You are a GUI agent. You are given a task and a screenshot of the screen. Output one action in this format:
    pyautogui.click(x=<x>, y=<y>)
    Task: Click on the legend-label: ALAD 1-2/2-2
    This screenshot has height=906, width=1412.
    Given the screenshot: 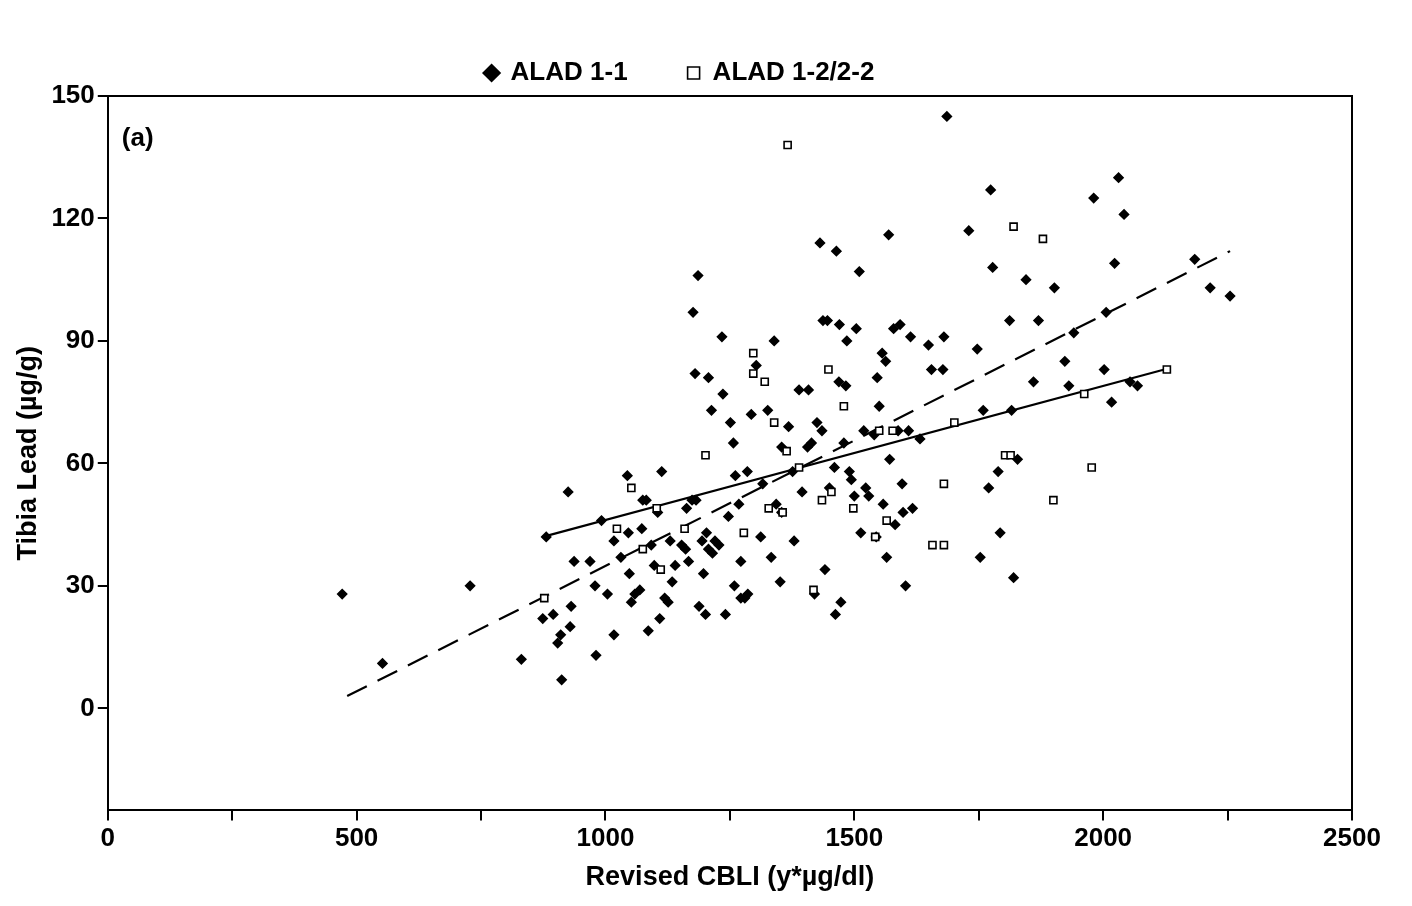 What is the action you would take?
    pyautogui.click(x=793, y=71)
    